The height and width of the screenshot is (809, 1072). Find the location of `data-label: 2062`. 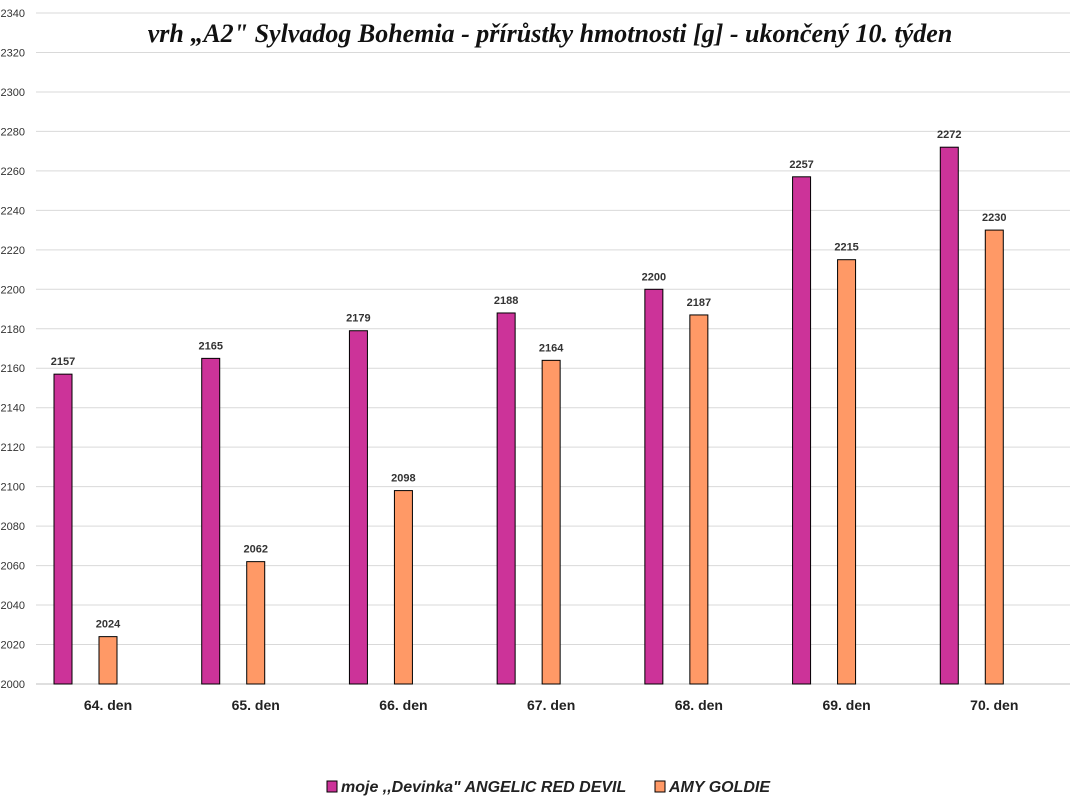

data-label: 2062 is located at coordinates (255, 550).